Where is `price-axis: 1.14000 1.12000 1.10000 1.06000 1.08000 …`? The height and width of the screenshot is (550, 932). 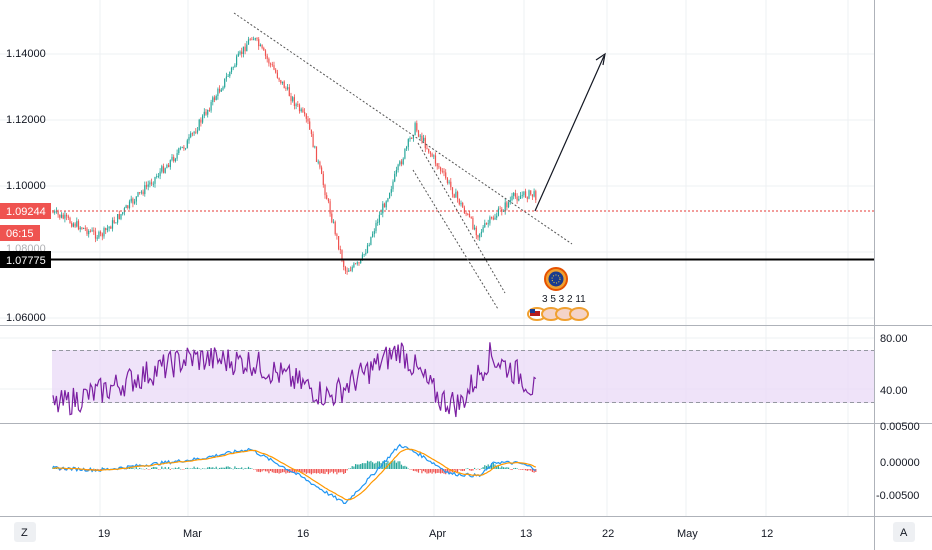 price-axis: 1.14000 1.12000 1.10000 1.06000 1.08000 … is located at coordinates (25, 186).